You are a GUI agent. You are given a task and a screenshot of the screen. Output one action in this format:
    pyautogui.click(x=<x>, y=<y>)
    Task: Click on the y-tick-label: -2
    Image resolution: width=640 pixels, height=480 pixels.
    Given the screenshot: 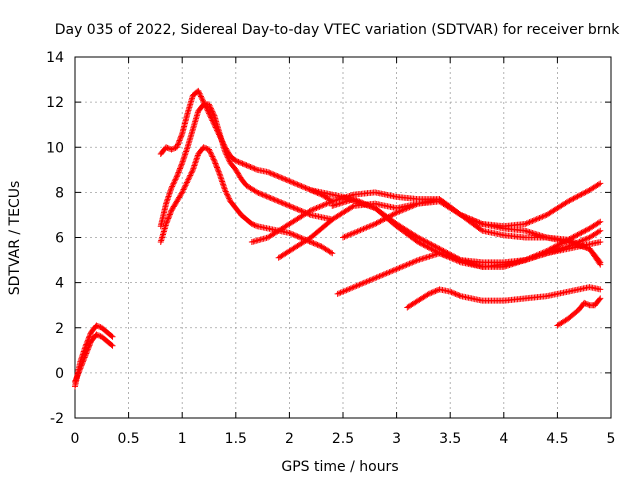 What is the action you would take?
    pyautogui.click(x=57, y=419)
    